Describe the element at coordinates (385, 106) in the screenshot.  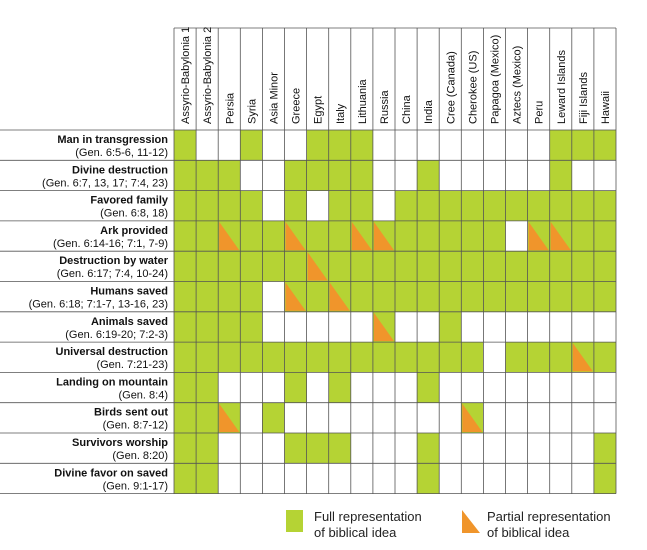
I see `column-label: Russia` at that location.